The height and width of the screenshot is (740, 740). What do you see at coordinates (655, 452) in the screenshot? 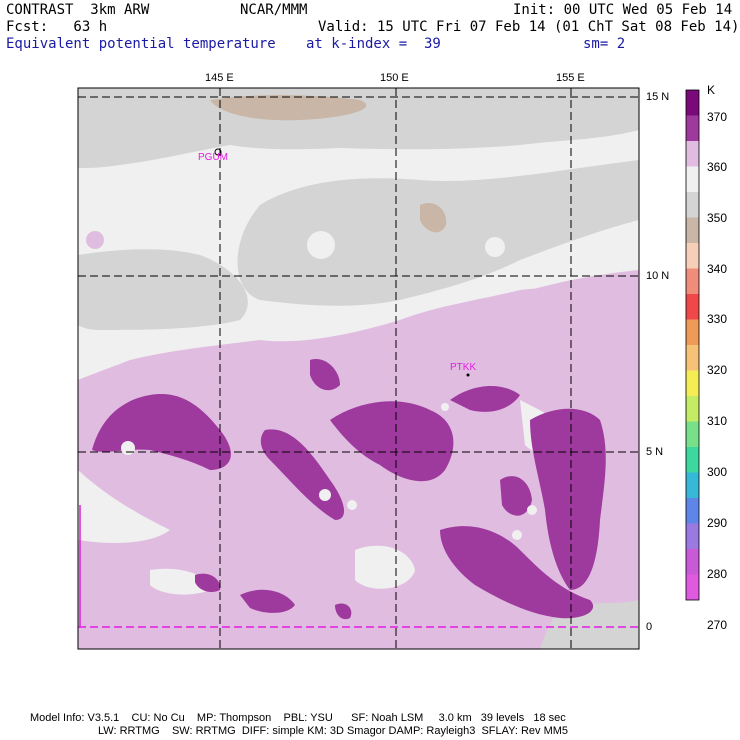
I see `lat-label-5n: 5 N` at bounding box center [655, 452].